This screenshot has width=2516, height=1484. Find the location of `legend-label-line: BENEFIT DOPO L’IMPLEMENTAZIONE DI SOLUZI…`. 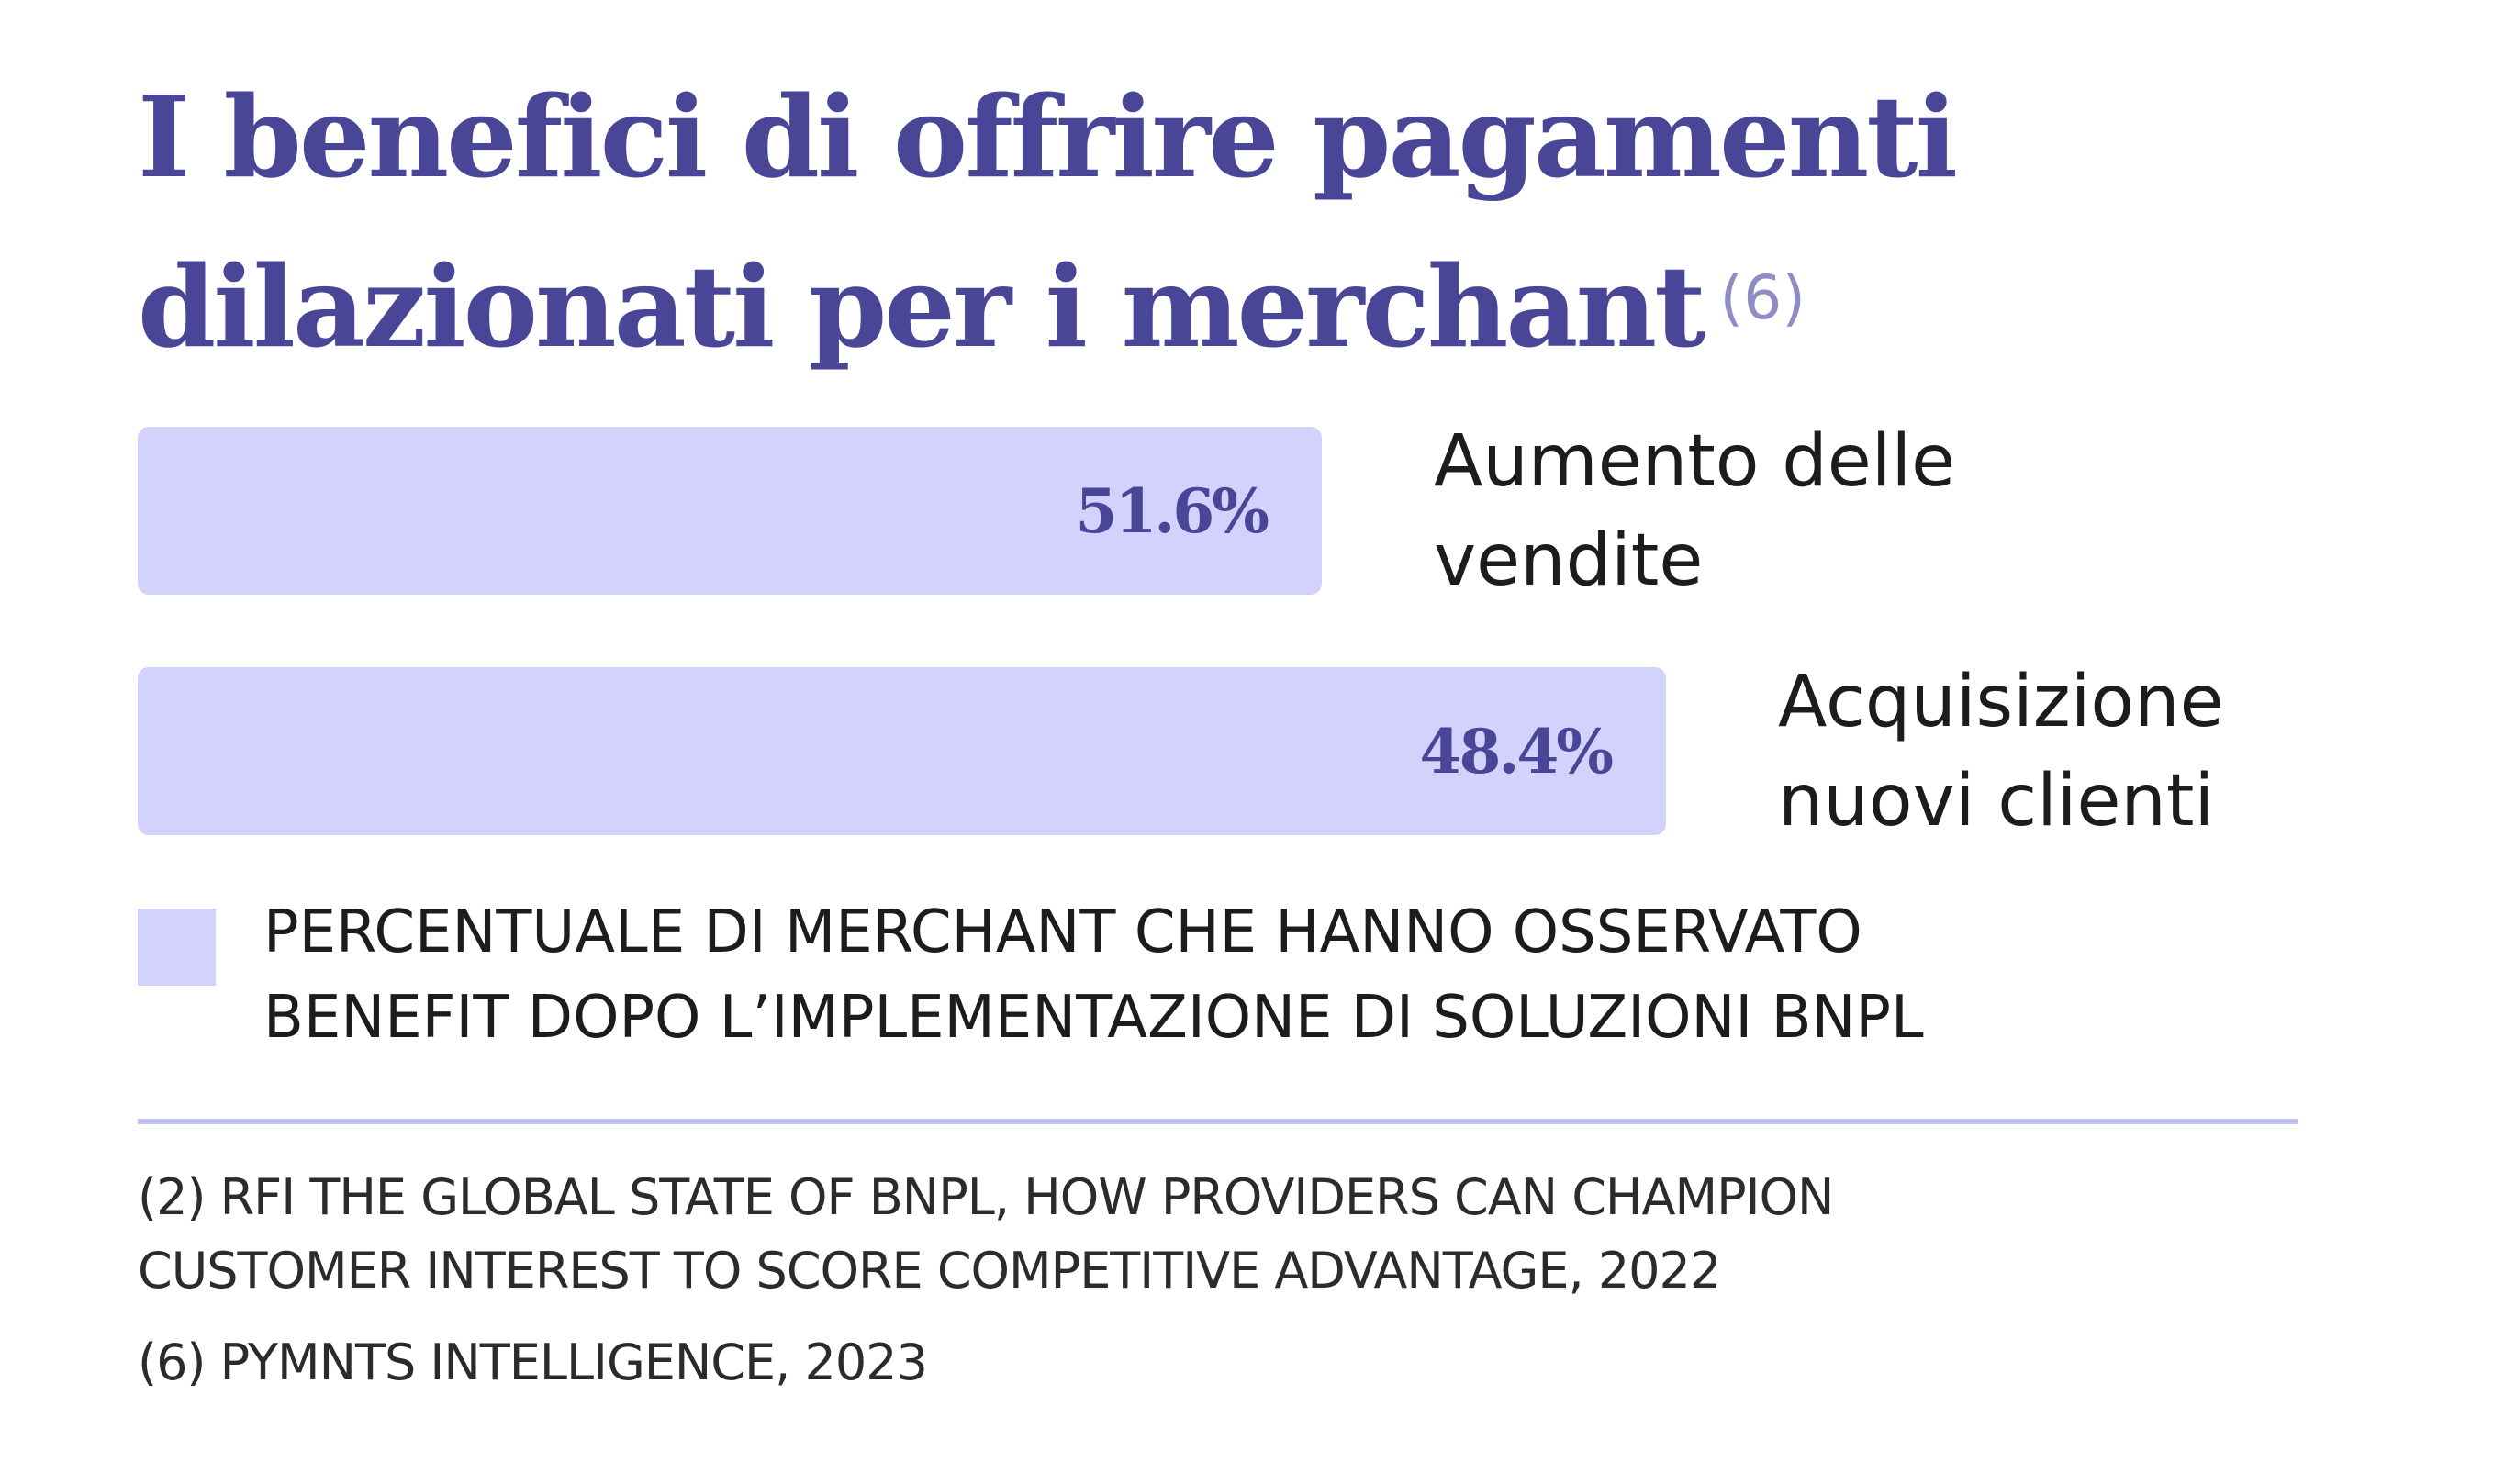

legend-label-line: BENEFIT DOPO L’IMPLEMENTAZIONE DI SOLUZI… is located at coordinates (1093, 1018).